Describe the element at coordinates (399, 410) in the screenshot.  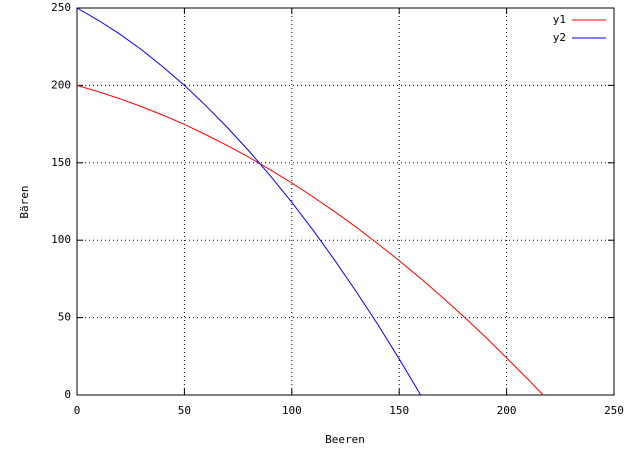
I see `x-tick-label: 150` at that location.